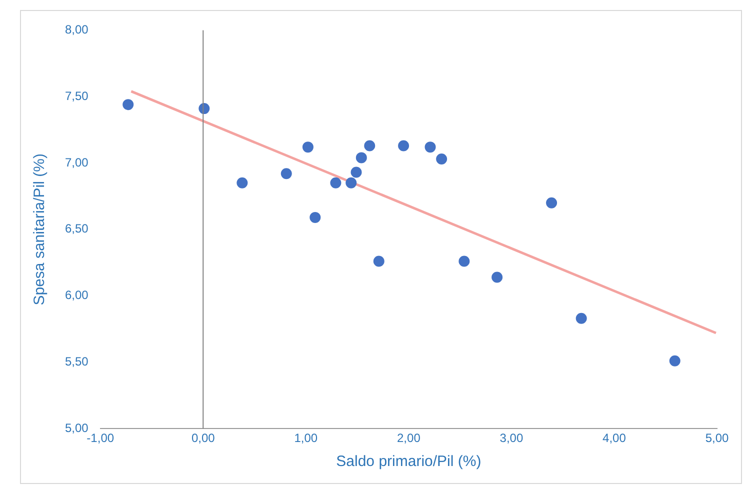 This screenshot has width=748, height=498. What do you see at coordinates (76, 29) in the screenshot?
I see `y-tick-label: 8,00` at bounding box center [76, 29].